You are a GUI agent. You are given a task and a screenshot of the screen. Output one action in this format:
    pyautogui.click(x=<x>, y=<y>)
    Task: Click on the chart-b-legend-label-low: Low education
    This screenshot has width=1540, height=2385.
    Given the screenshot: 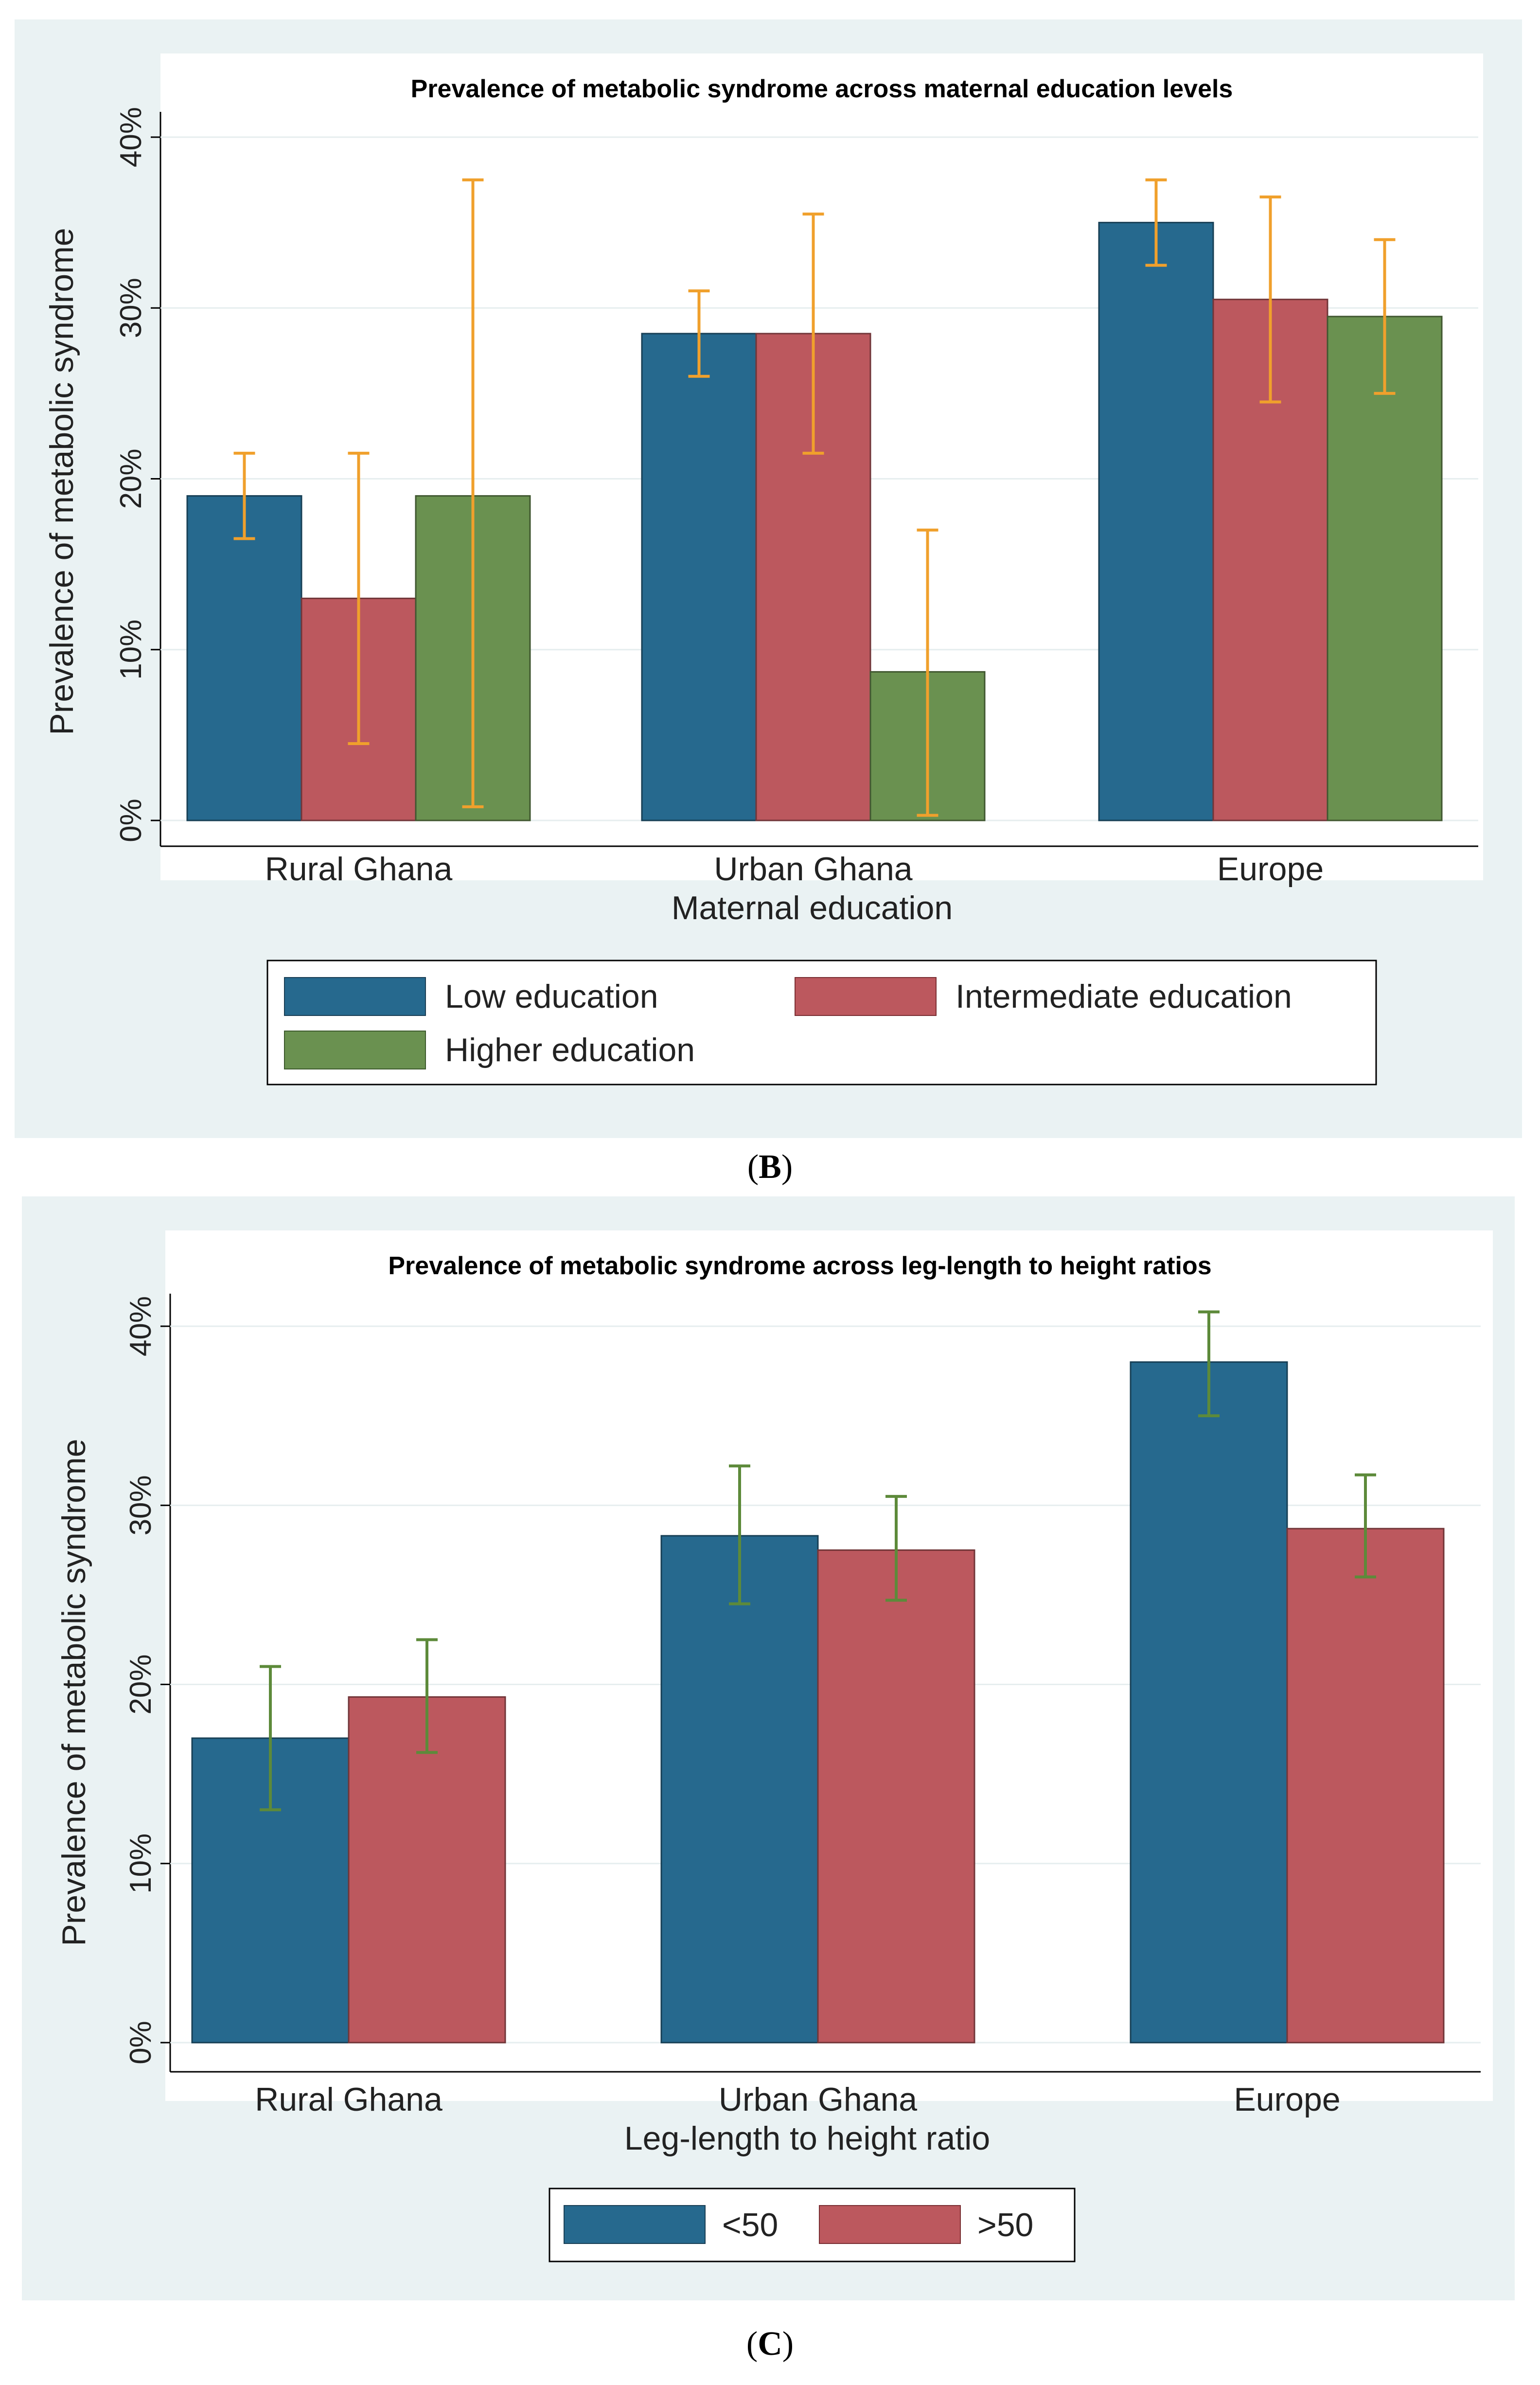 What is the action you would take?
    pyautogui.click(x=551, y=997)
    